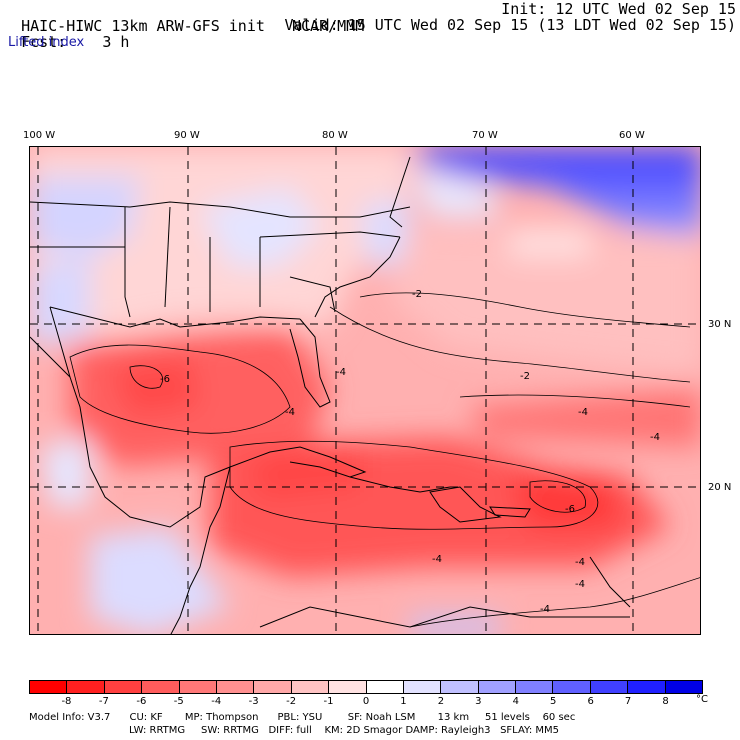  I want to click on colorbar-tick-label: 7, so click(628, 701).